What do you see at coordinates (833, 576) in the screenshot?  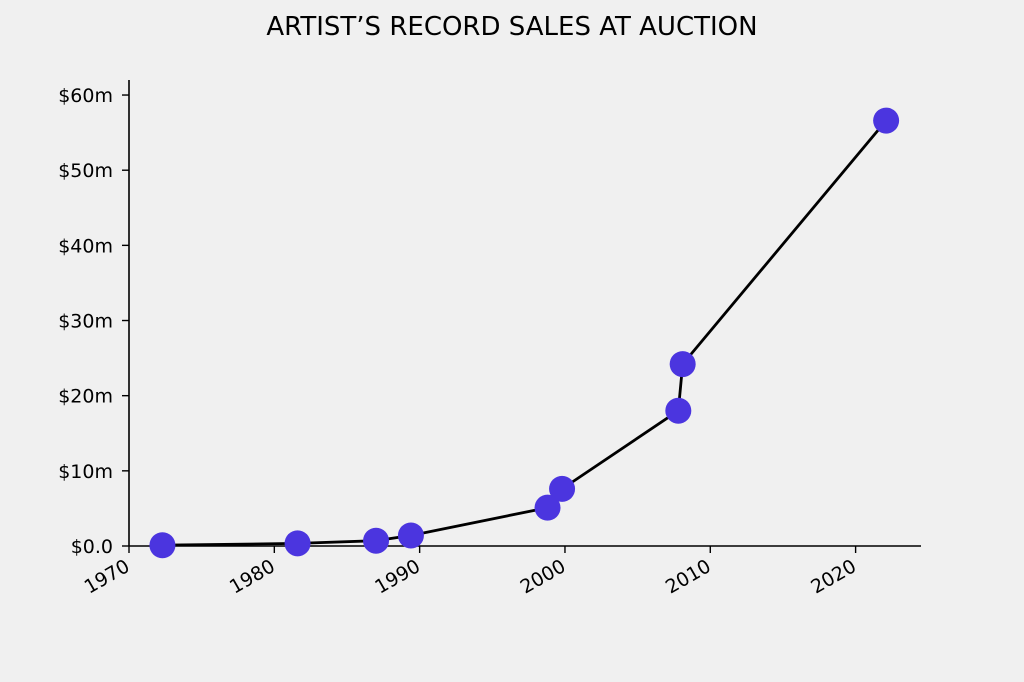 I see `x-tick-label: 2020` at bounding box center [833, 576].